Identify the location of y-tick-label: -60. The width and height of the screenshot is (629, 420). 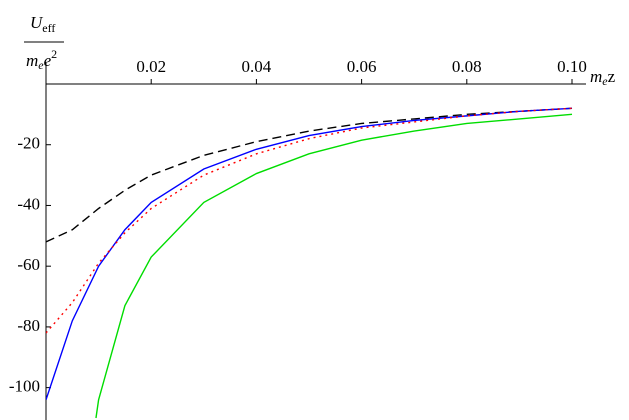
(28, 264).